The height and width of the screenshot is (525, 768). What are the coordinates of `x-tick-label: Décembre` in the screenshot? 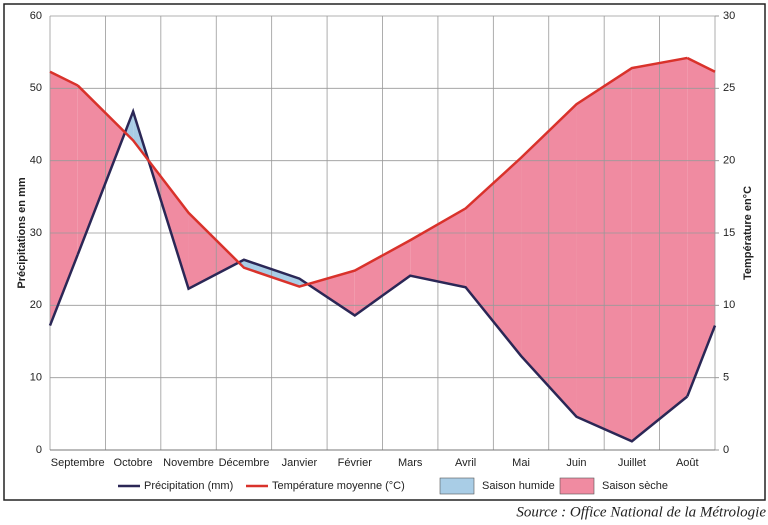 It's located at (244, 463).